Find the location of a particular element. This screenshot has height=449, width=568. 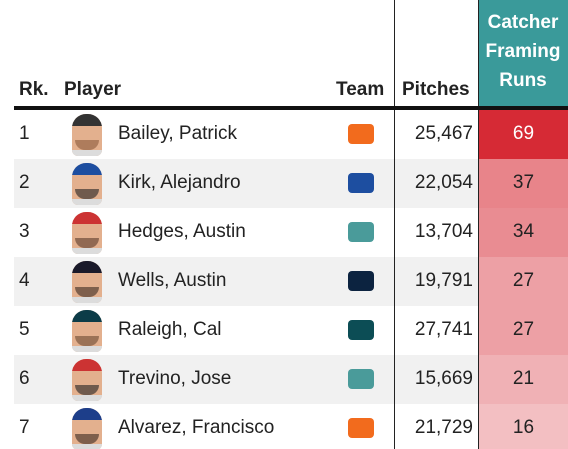

rank: 4 is located at coordinates (24, 280).